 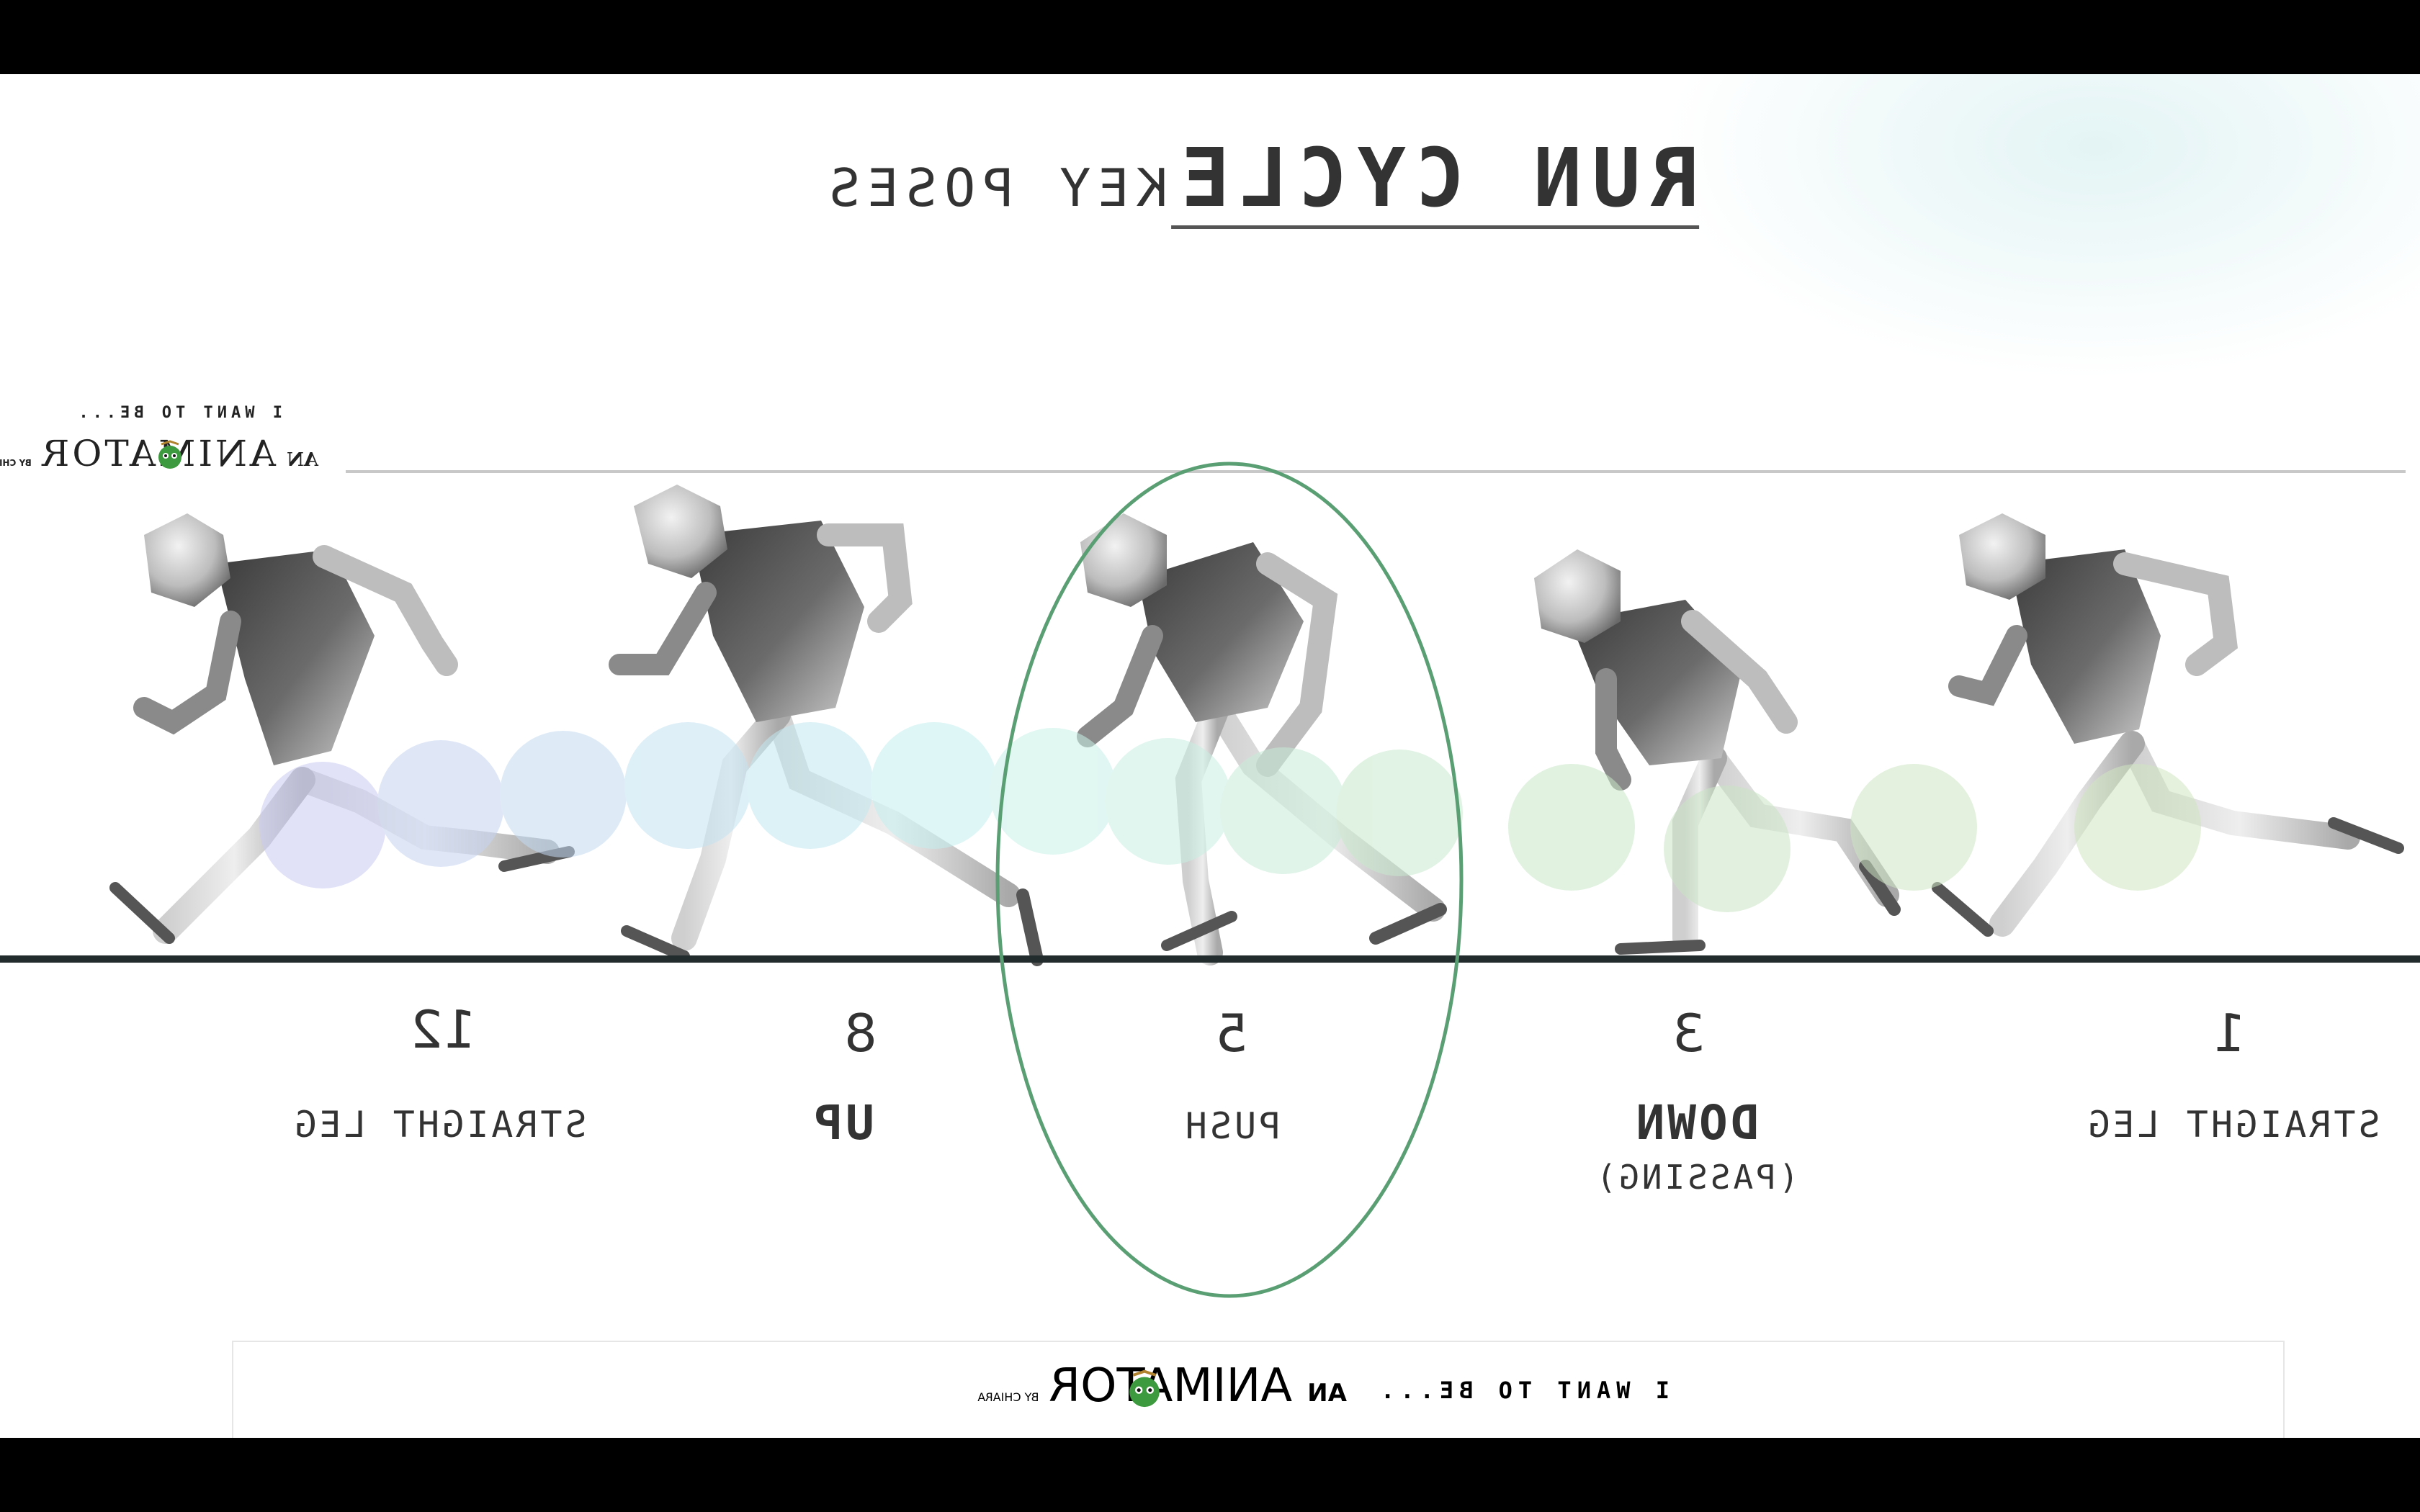 I want to click on footer-watermark: I WANT TO BE... AN ANIMATOR BY CHIARA, so click(x=1258, y=1389).